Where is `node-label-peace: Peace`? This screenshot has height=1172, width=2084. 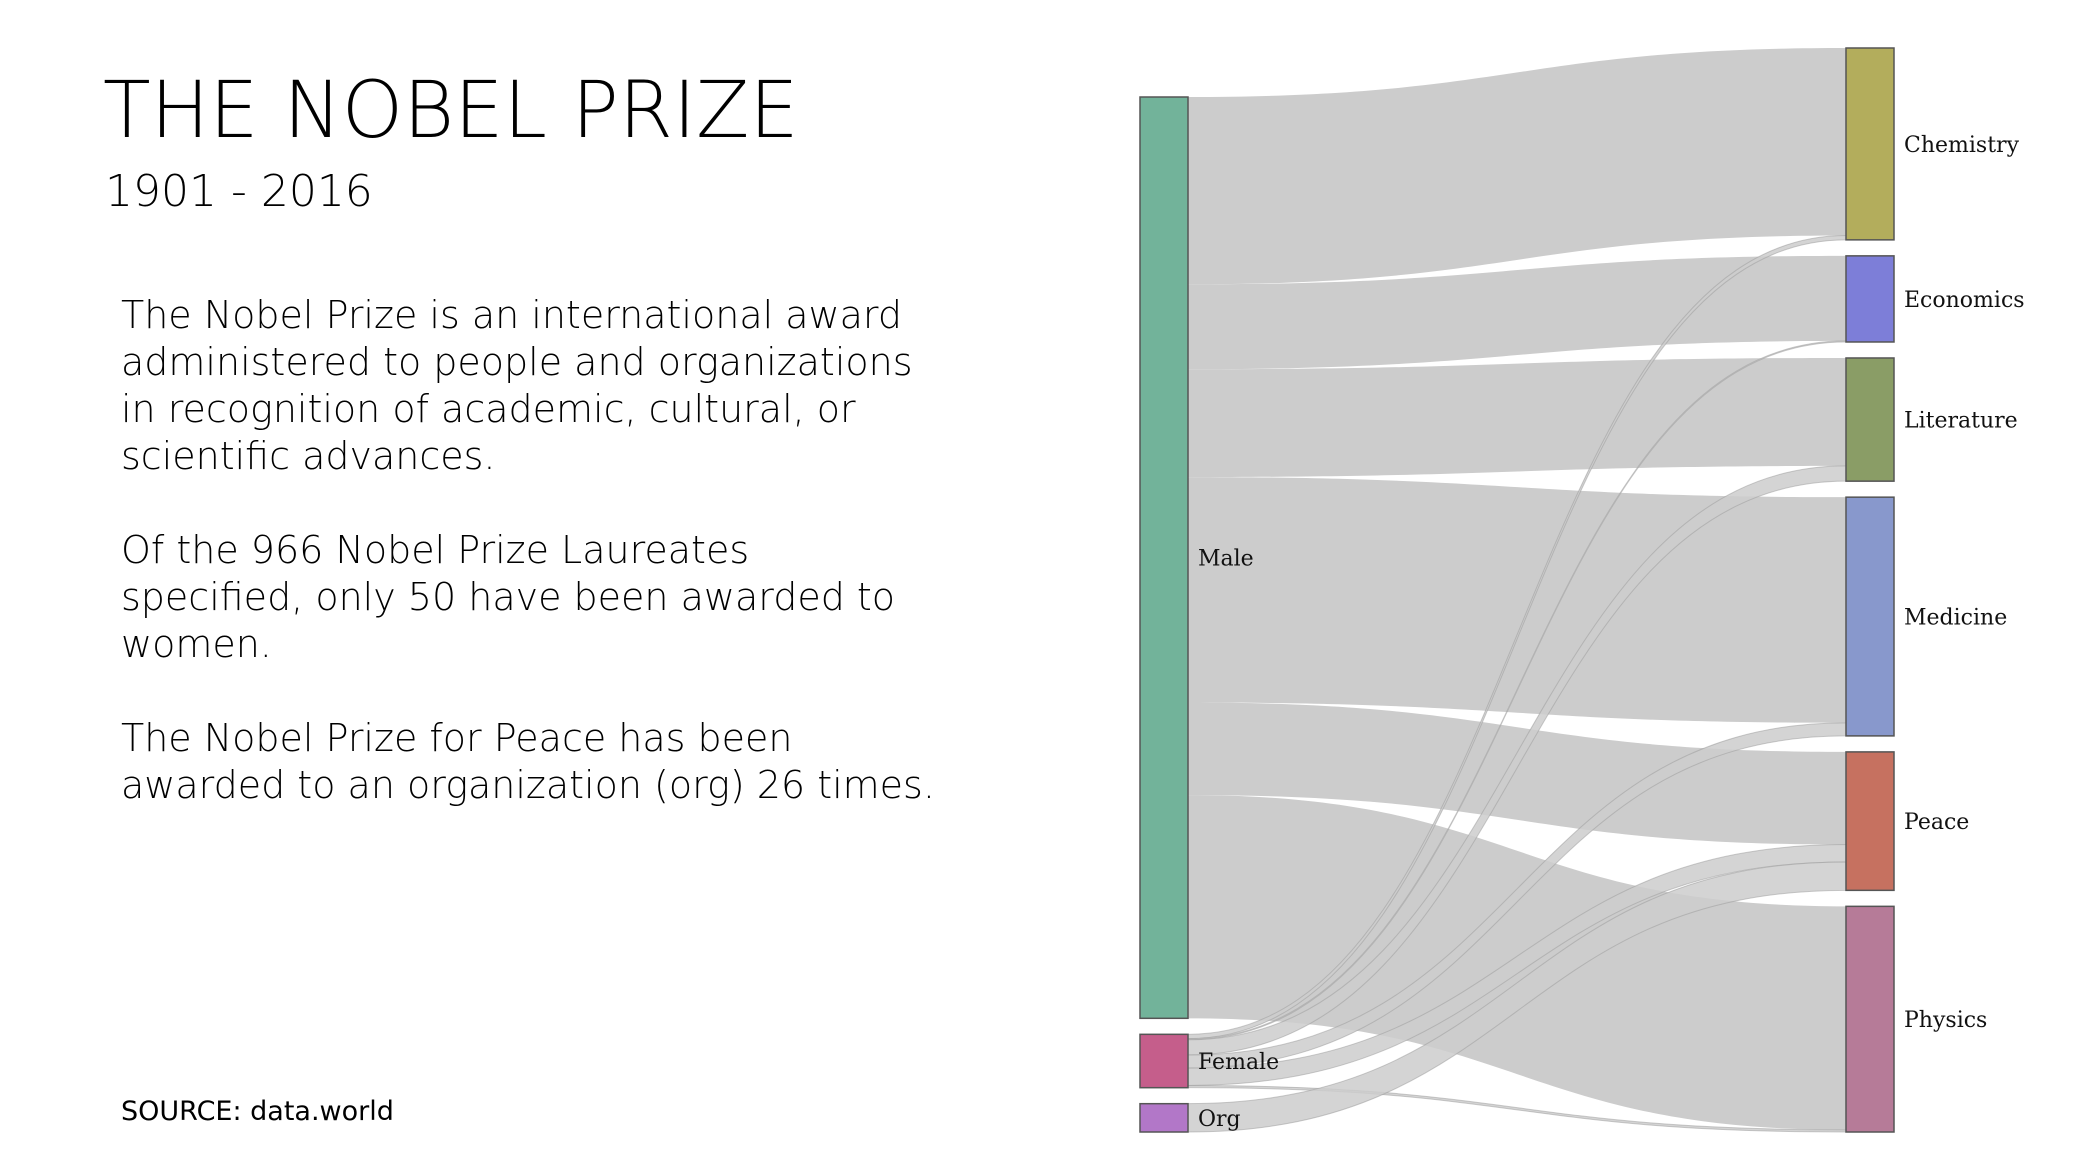
node-label-peace: Peace is located at coordinates (1936, 822).